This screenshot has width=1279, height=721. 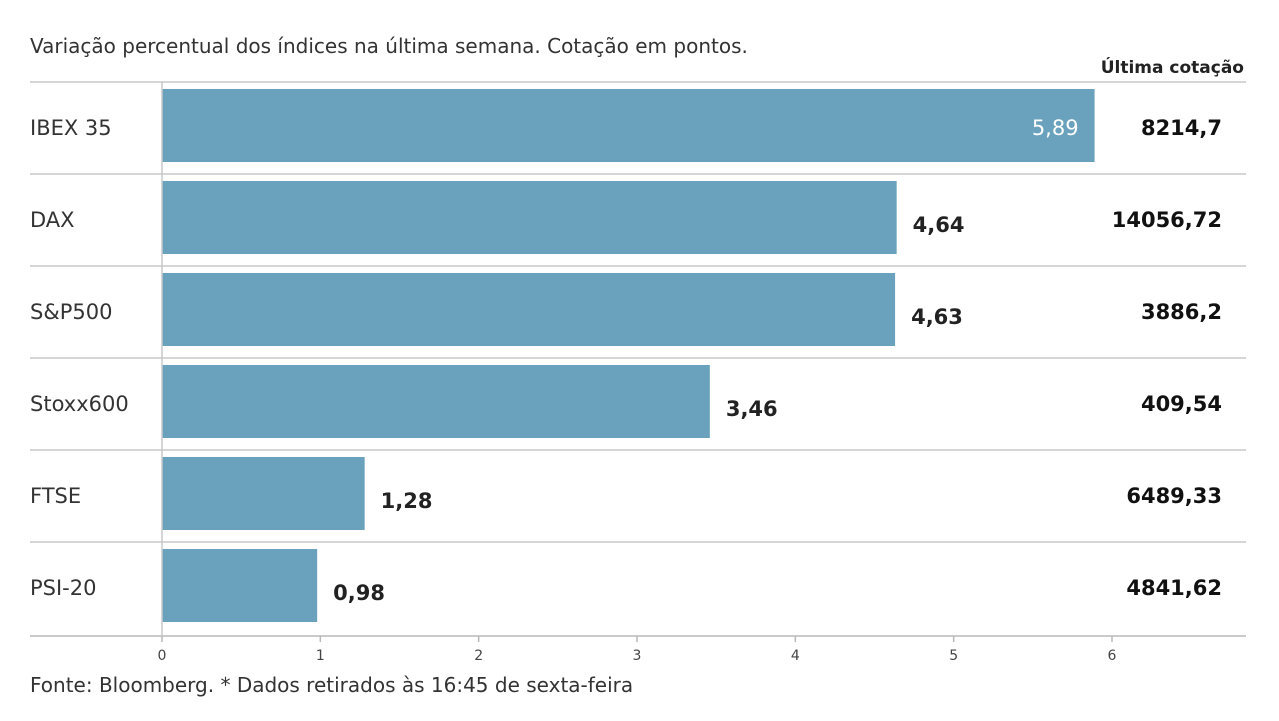 What do you see at coordinates (162, 656) in the screenshot?
I see `x-tick-label: 0` at bounding box center [162, 656].